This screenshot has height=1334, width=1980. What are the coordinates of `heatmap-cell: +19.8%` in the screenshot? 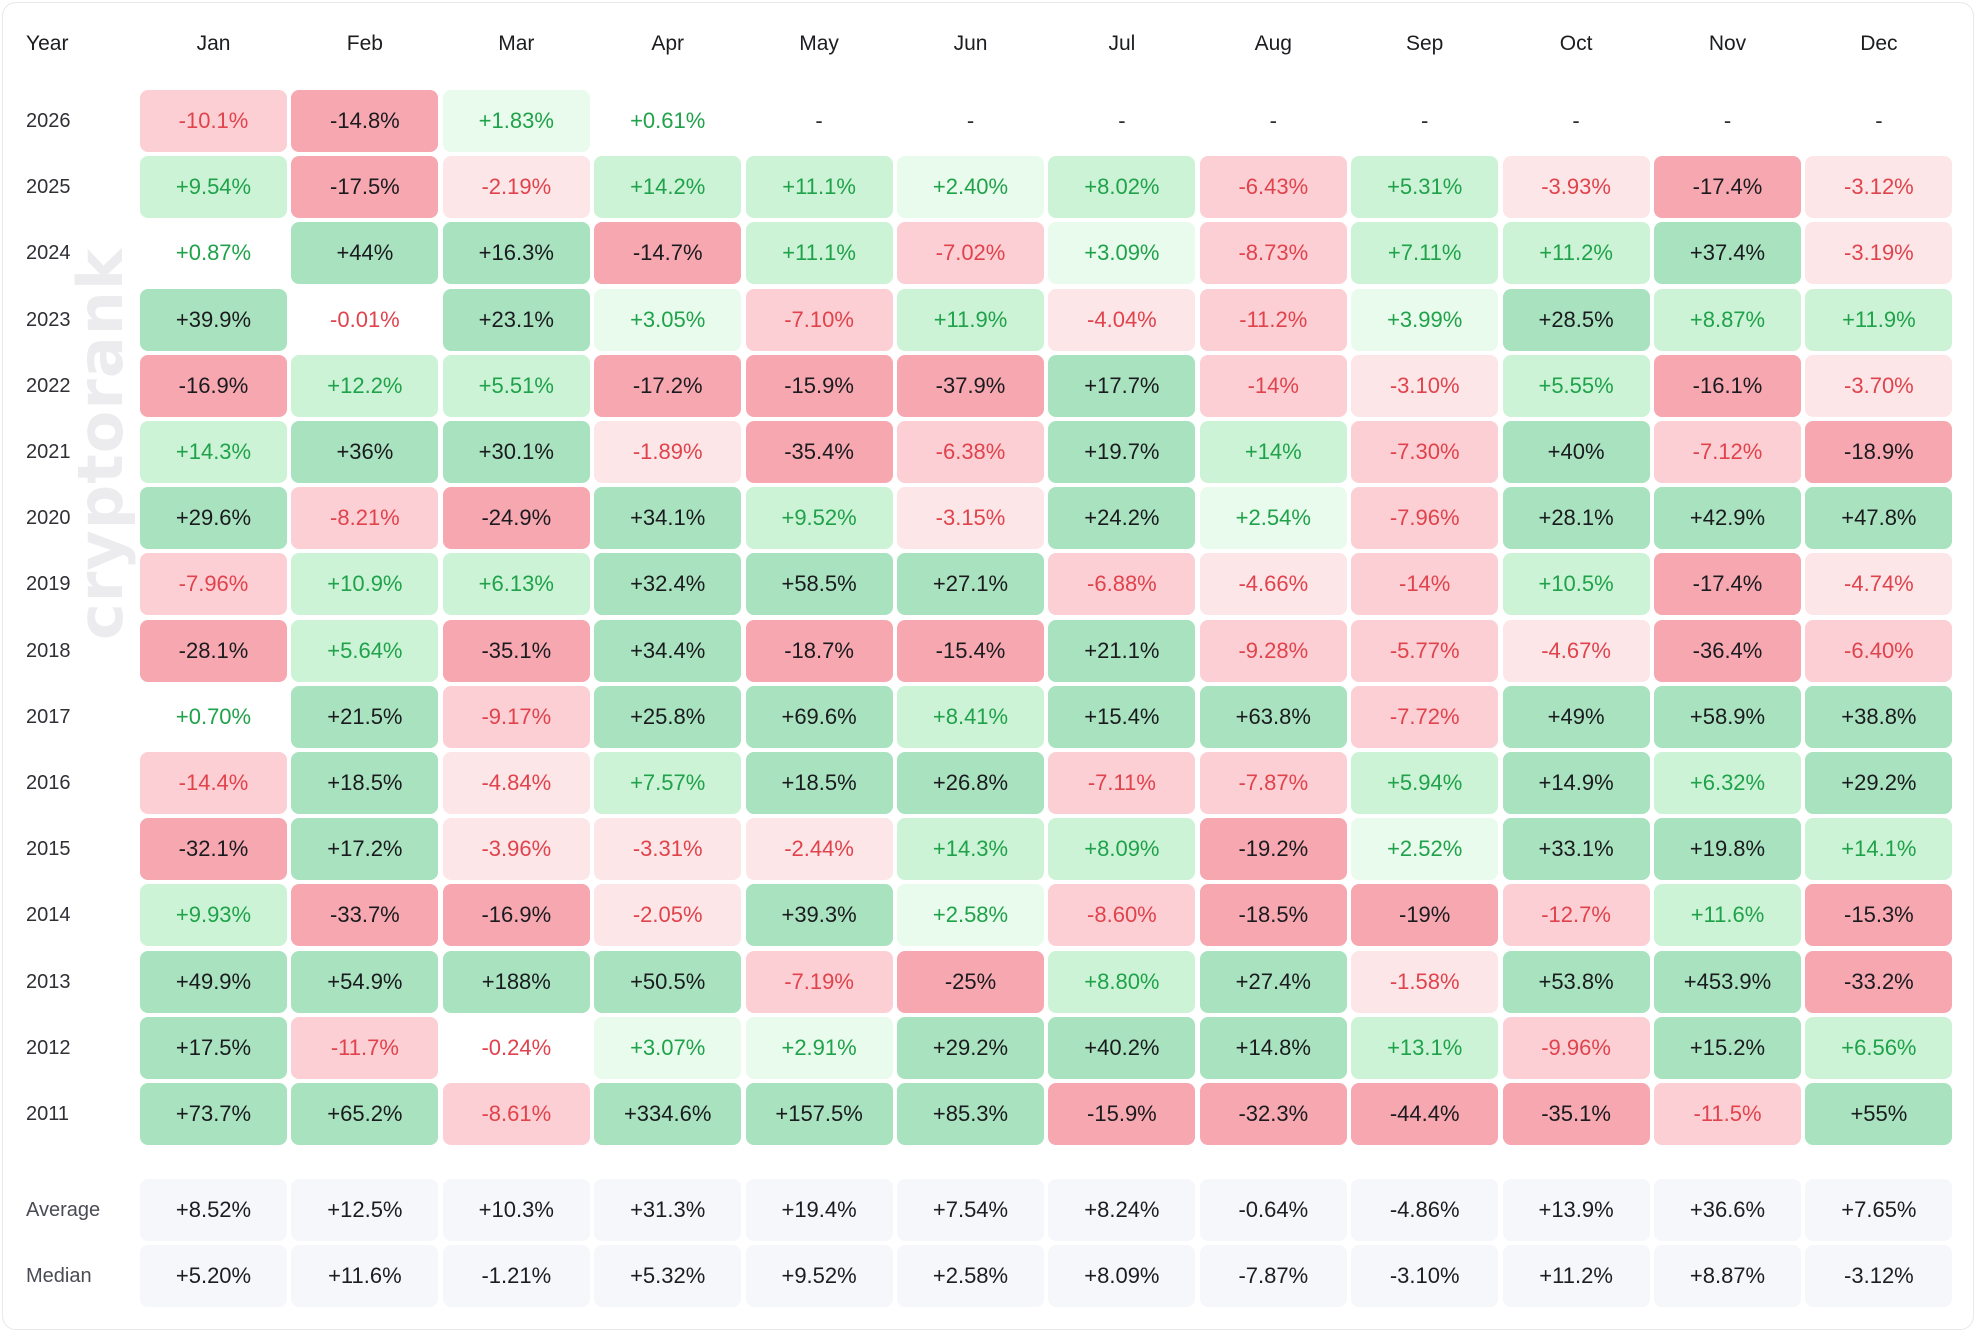 It's located at (1727, 849).